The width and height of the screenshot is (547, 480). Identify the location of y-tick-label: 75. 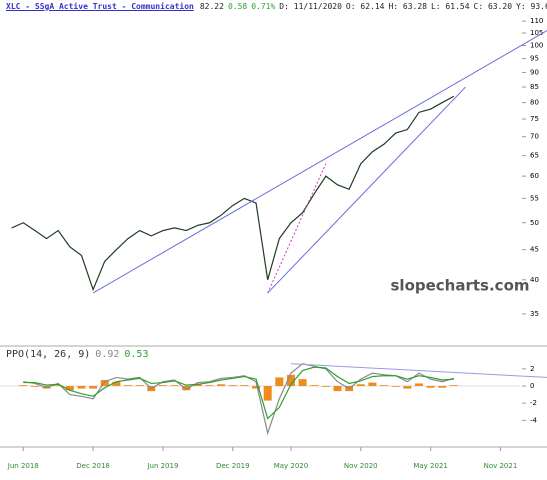
(534, 119).